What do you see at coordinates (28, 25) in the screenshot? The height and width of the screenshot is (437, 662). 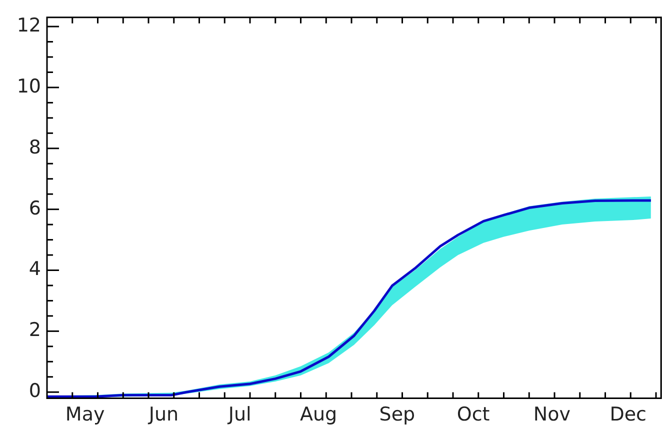 I see `y-tick-label: 12` at bounding box center [28, 25].